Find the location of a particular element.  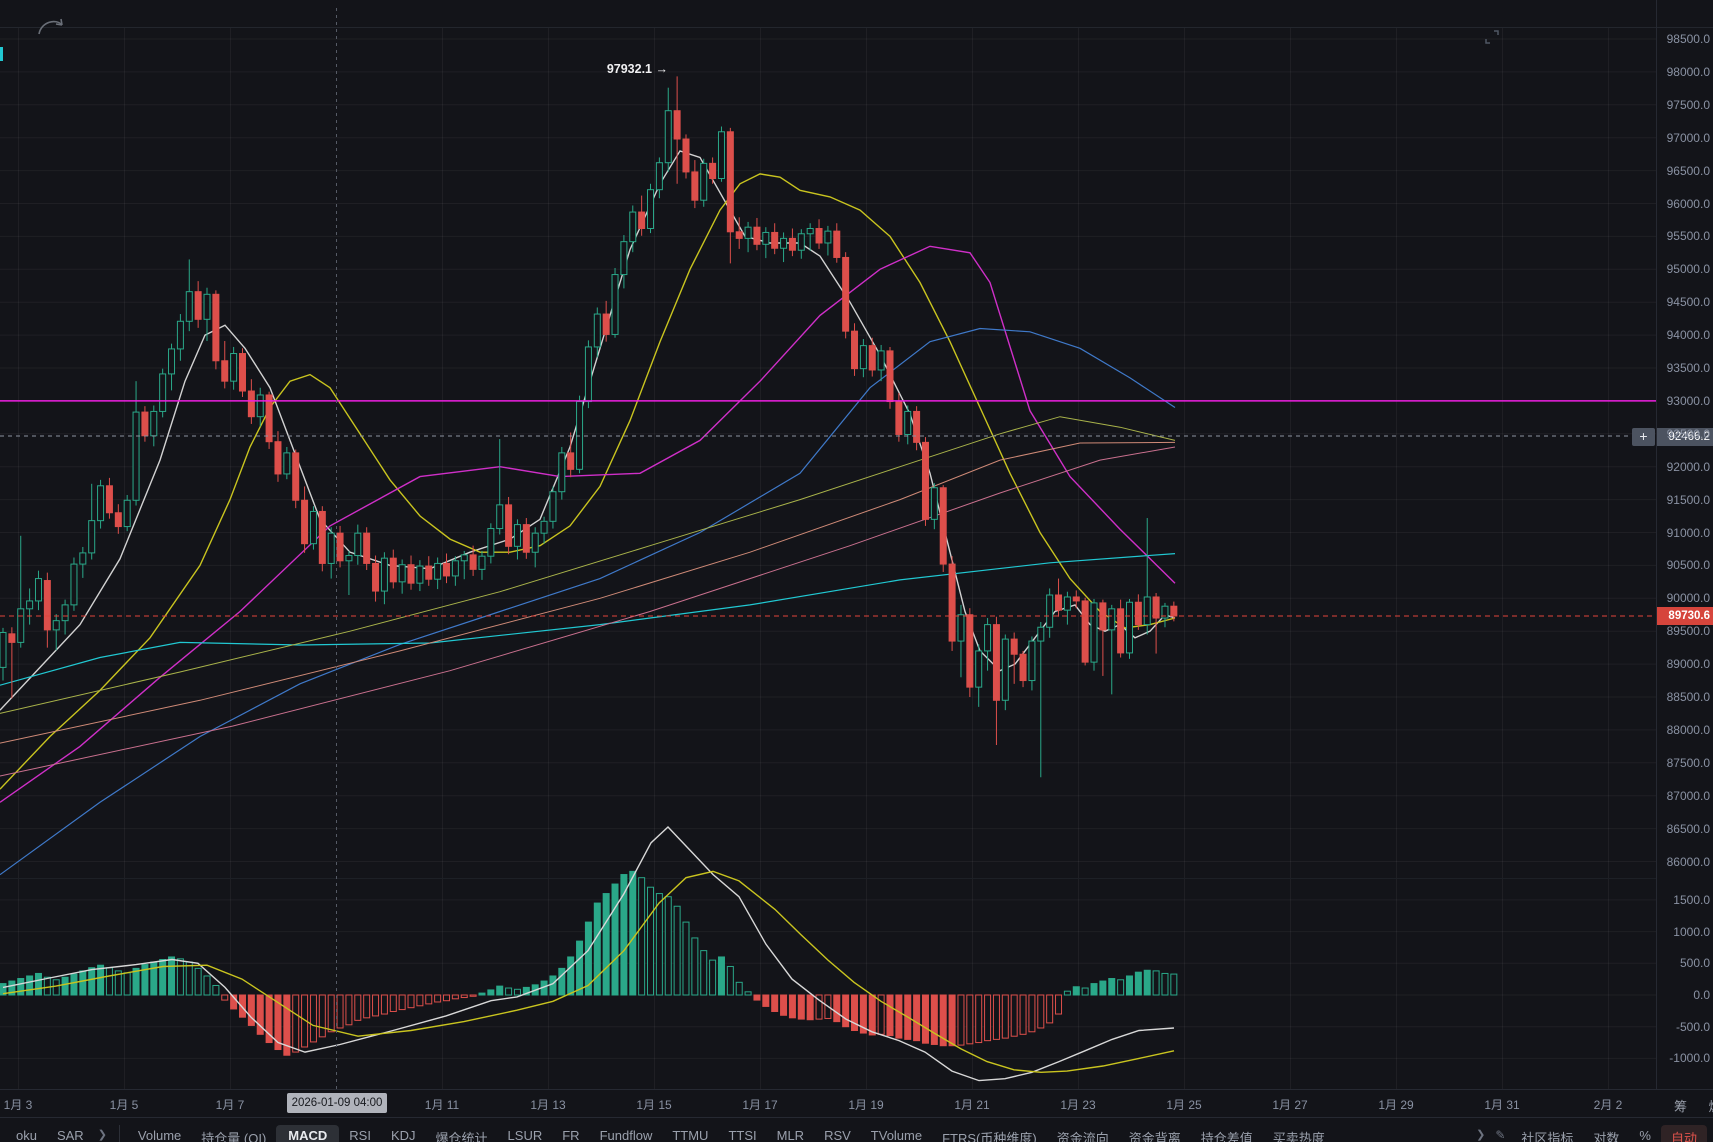

price-axis-tick: 98000.0 is located at coordinates (1688, 71).